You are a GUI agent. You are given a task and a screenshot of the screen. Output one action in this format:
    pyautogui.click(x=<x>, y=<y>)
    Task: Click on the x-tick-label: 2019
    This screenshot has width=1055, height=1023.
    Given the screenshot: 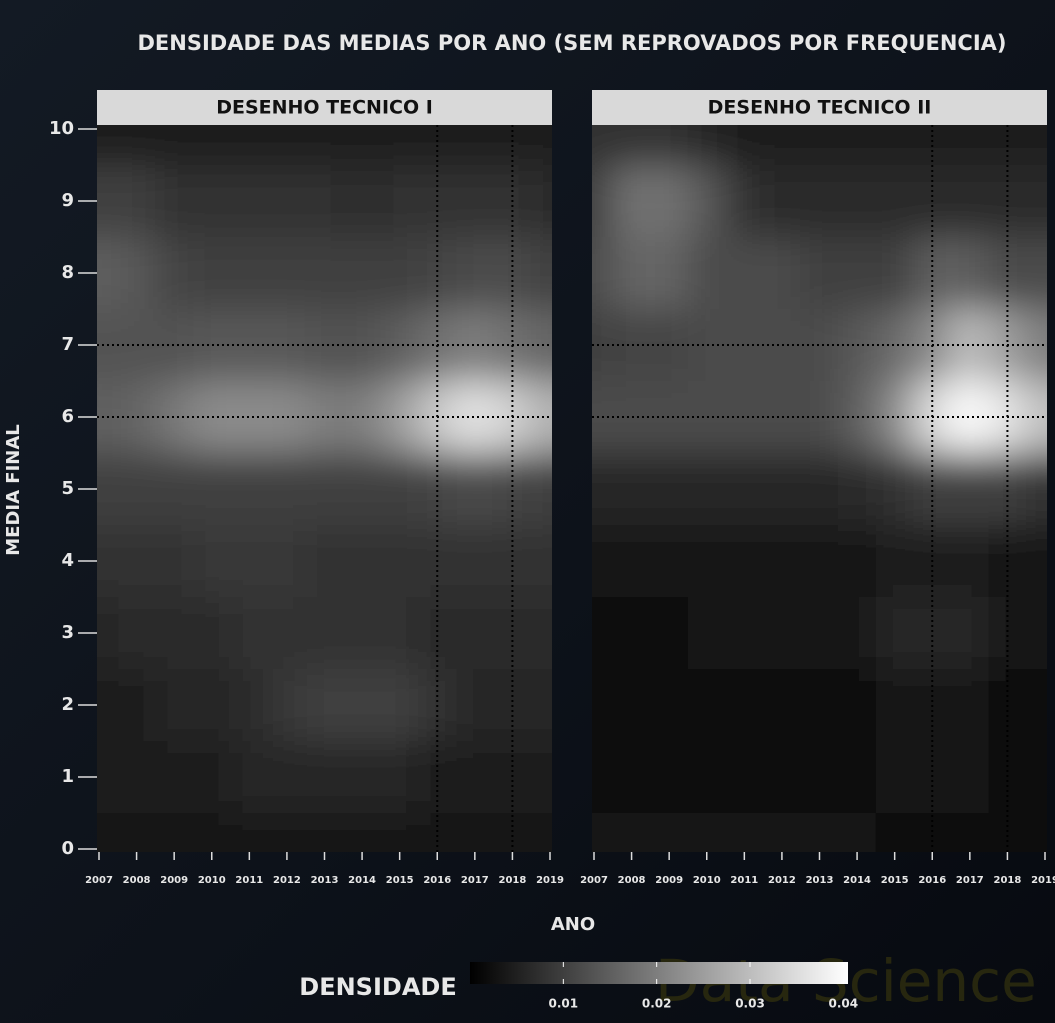 What is the action you would take?
    pyautogui.click(x=550, y=880)
    